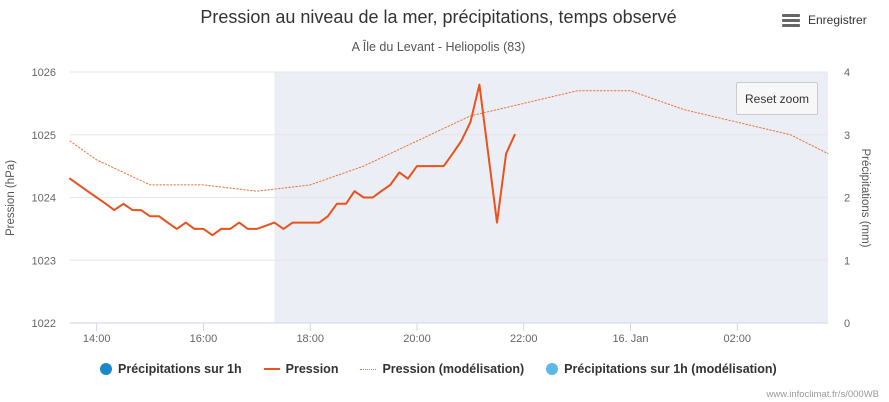  I want to click on legend-pression-line-icon, so click(271, 369).